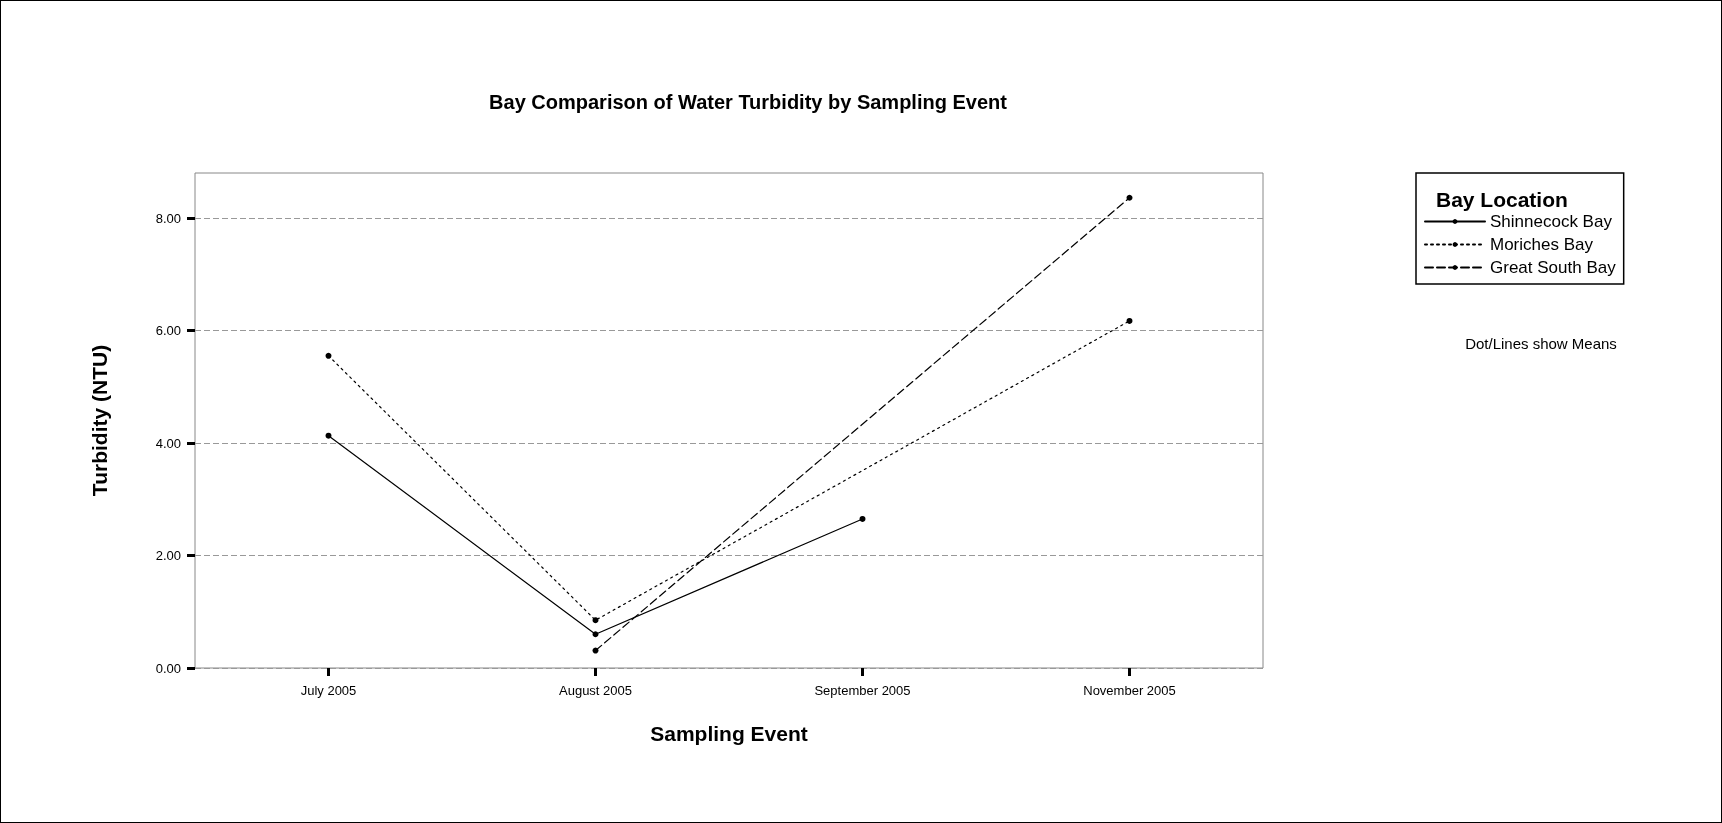  I want to click on x-tick-label: November 2005, so click(1129, 690).